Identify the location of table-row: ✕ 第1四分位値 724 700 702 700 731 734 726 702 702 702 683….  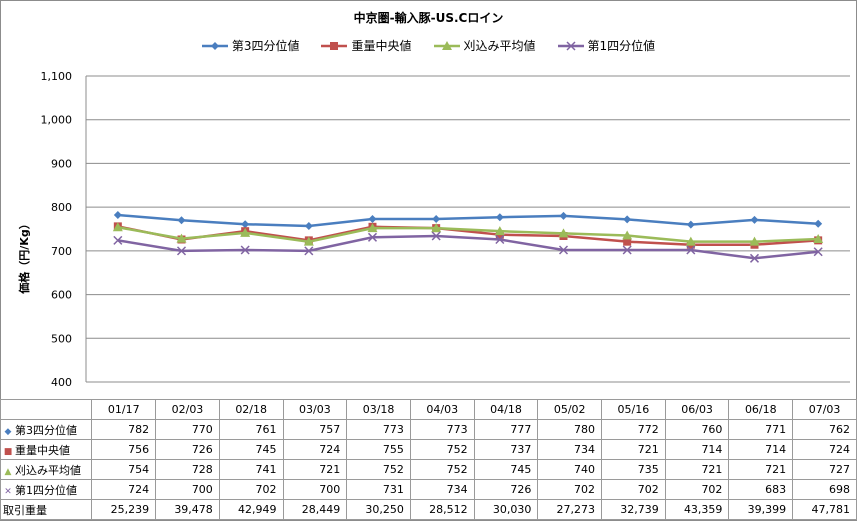
(428, 489).